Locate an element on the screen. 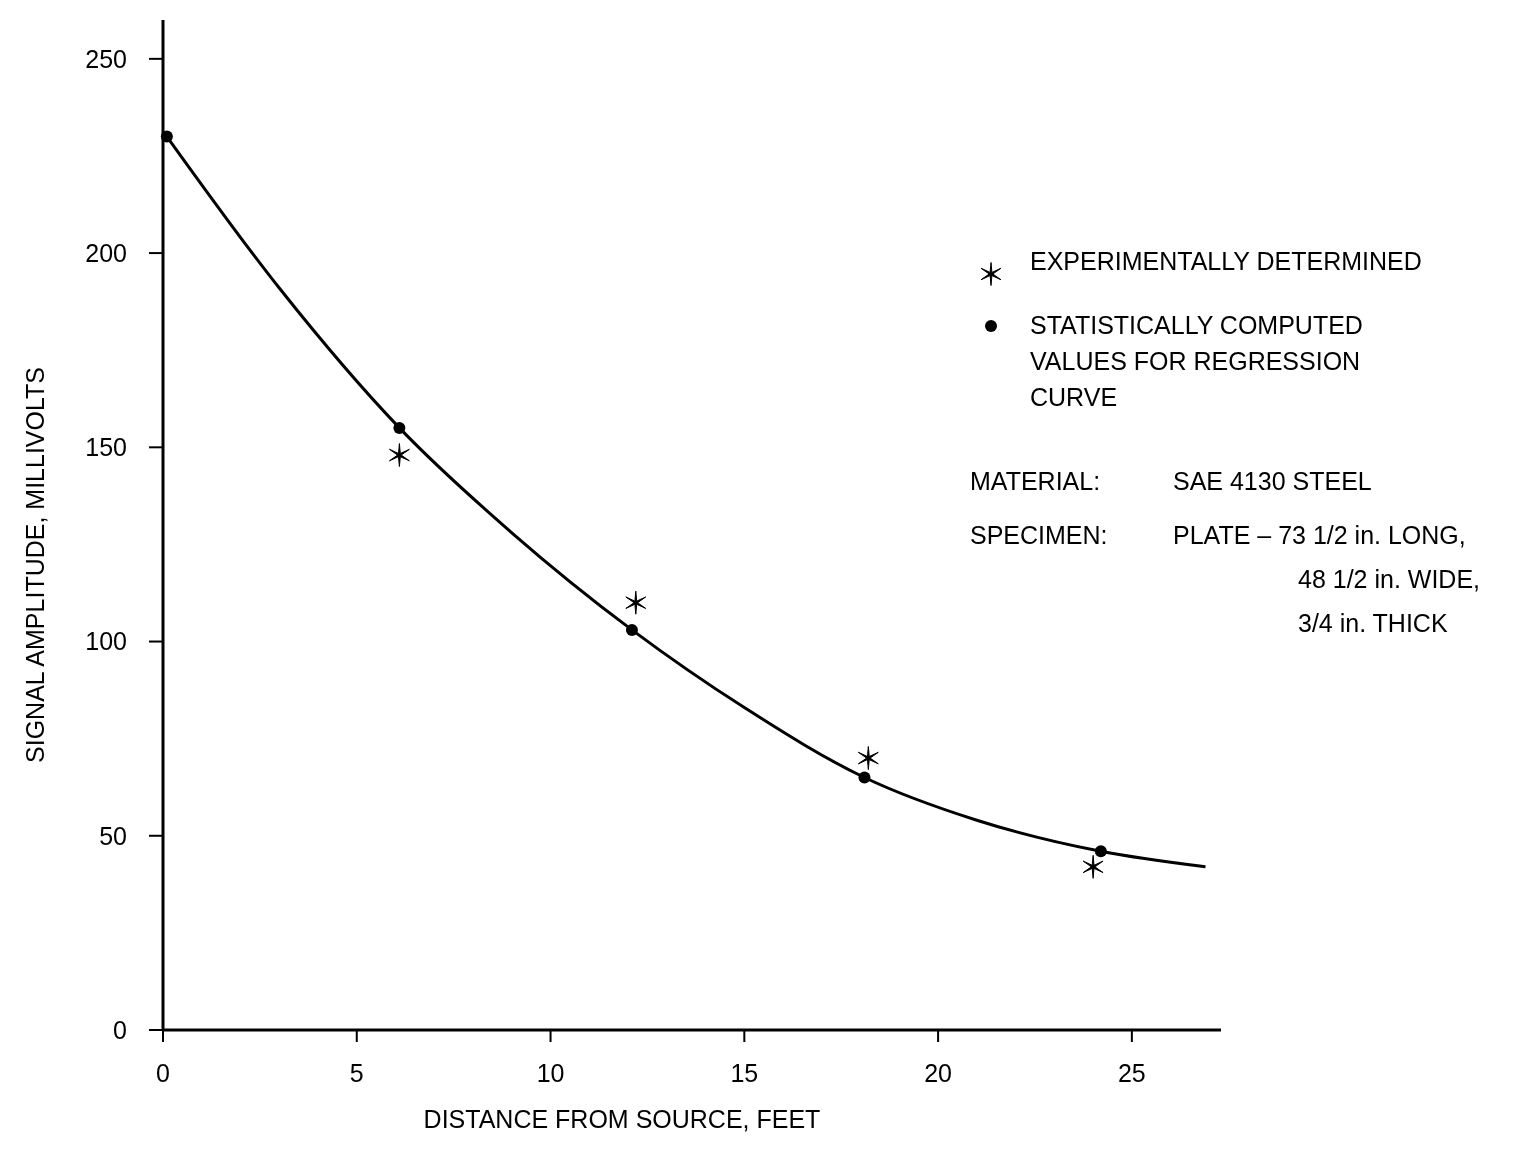  y-tick-label: 250 is located at coordinates (106, 58).